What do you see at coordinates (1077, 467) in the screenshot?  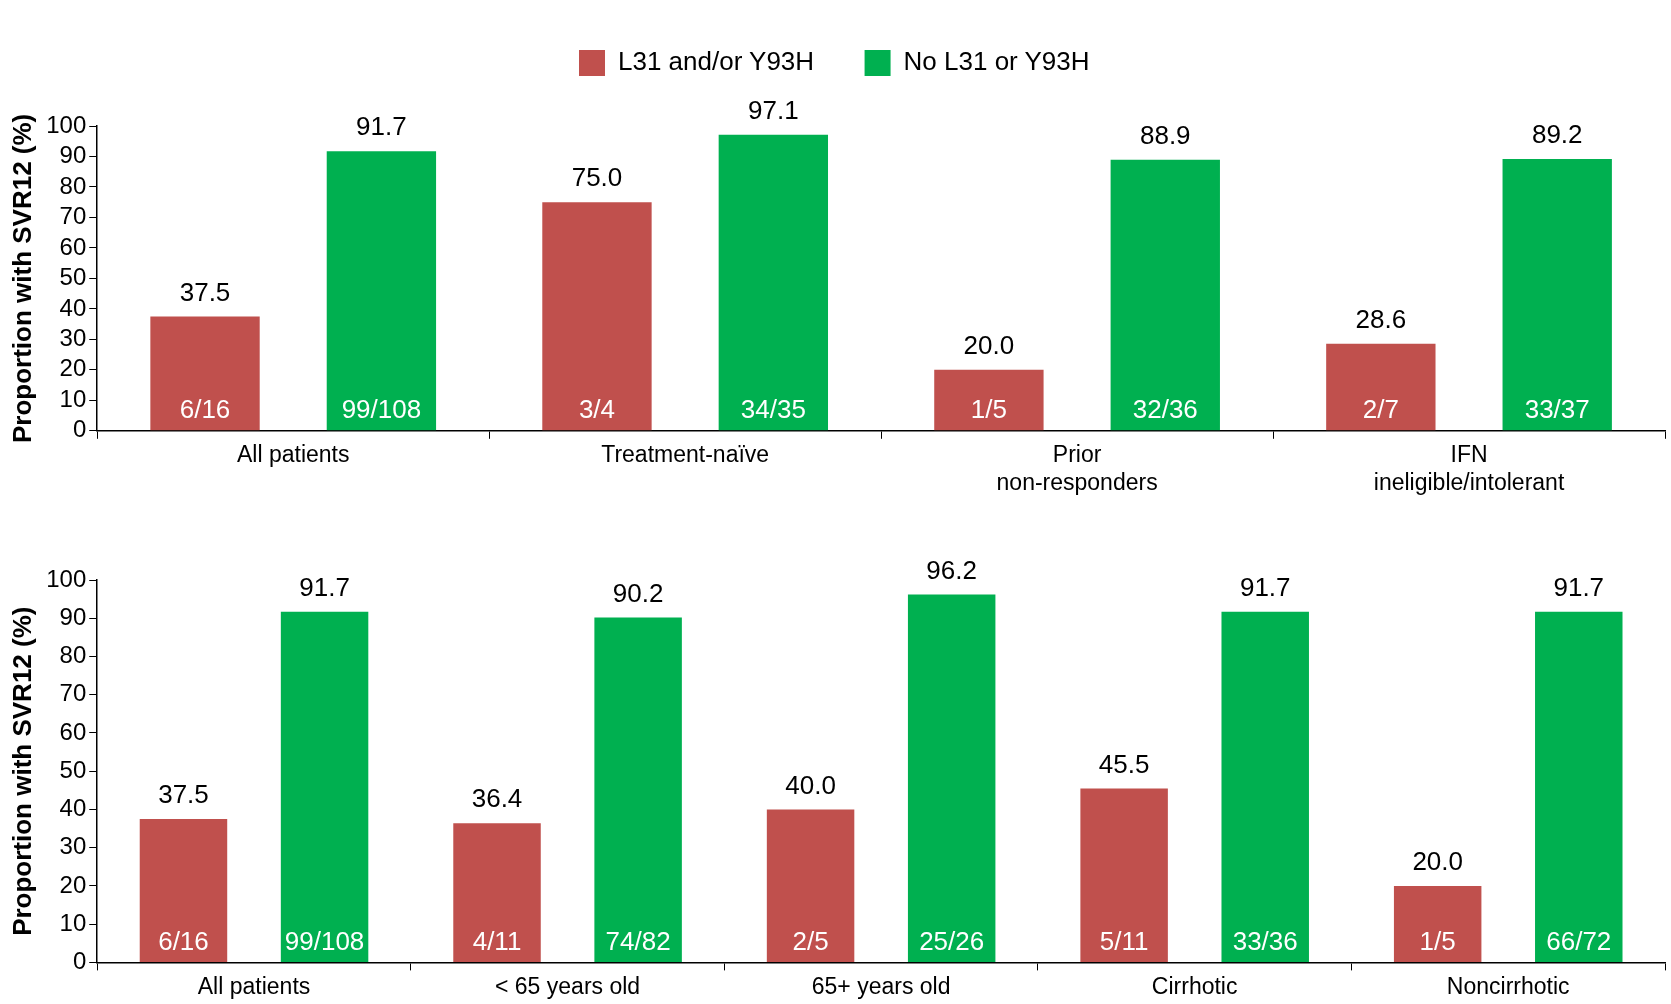 I see `x-tick-label: Prior non-responders` at bounding box center [1077, 467].